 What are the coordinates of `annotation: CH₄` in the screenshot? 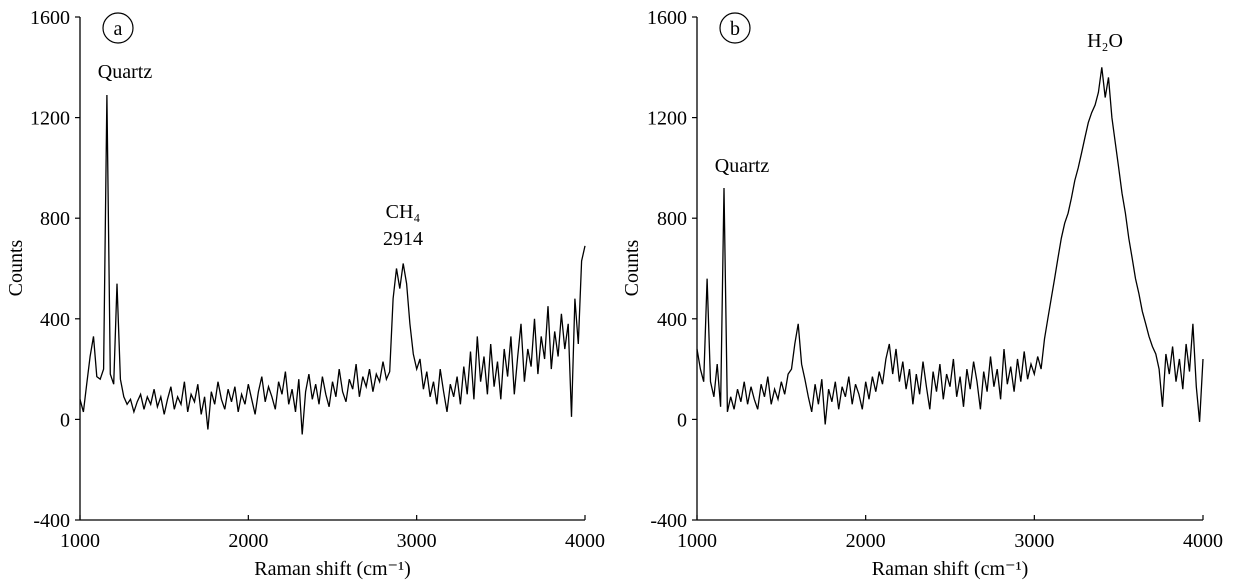 It's located at (403, 212).